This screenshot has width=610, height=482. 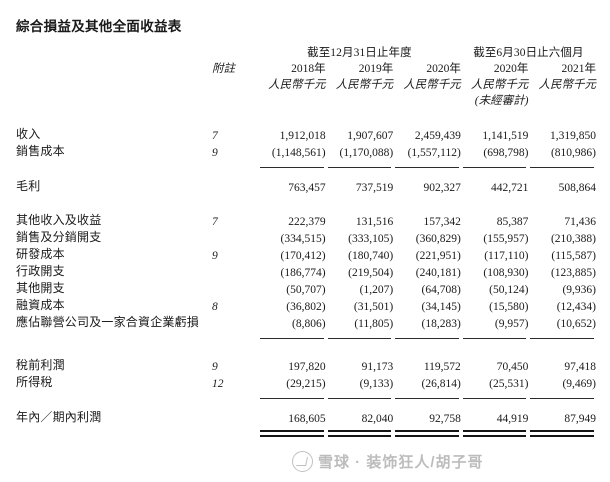 I want to click on row-value: 157,342, so click(x=442, y=222).